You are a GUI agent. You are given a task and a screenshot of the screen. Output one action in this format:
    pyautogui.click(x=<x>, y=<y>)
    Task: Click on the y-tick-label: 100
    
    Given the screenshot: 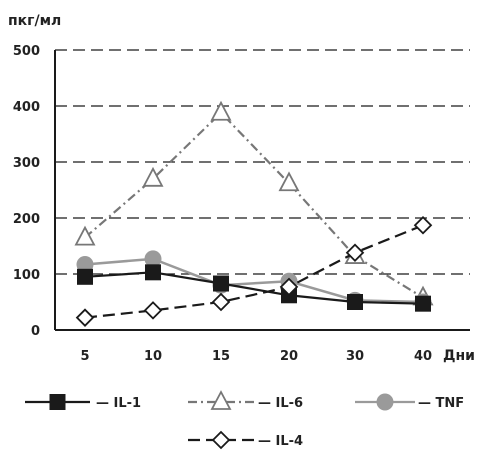 What is the action you would take?
    pyautogui.click(x=26, y=275)
    